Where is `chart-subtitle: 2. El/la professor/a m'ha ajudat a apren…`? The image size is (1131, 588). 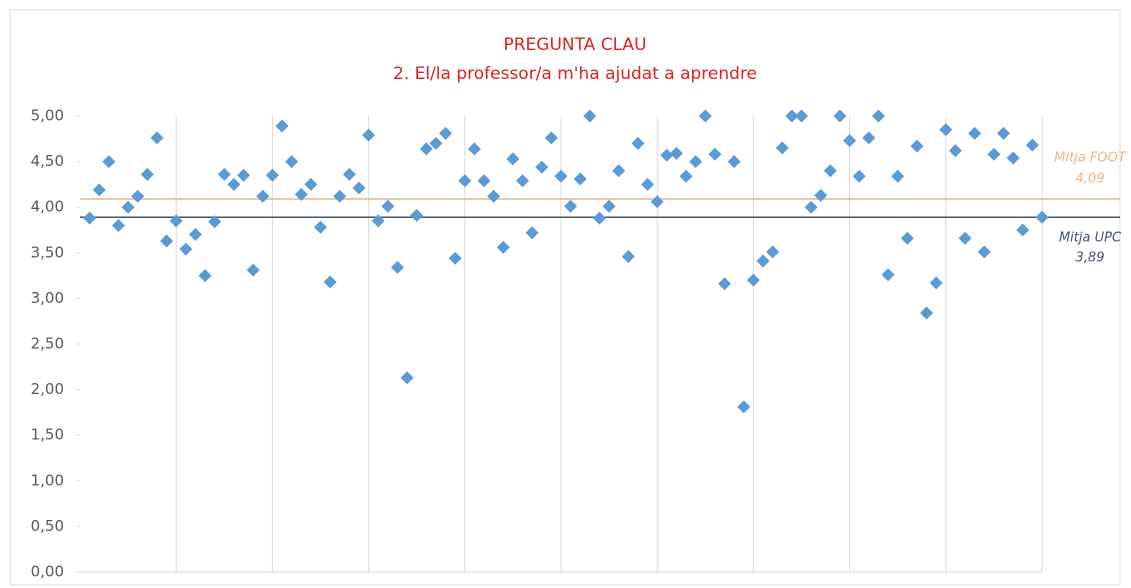 chart-subtitle: 2. El/la professor/a m'ha ajudat a apren… is located at coordinates (575, 74).